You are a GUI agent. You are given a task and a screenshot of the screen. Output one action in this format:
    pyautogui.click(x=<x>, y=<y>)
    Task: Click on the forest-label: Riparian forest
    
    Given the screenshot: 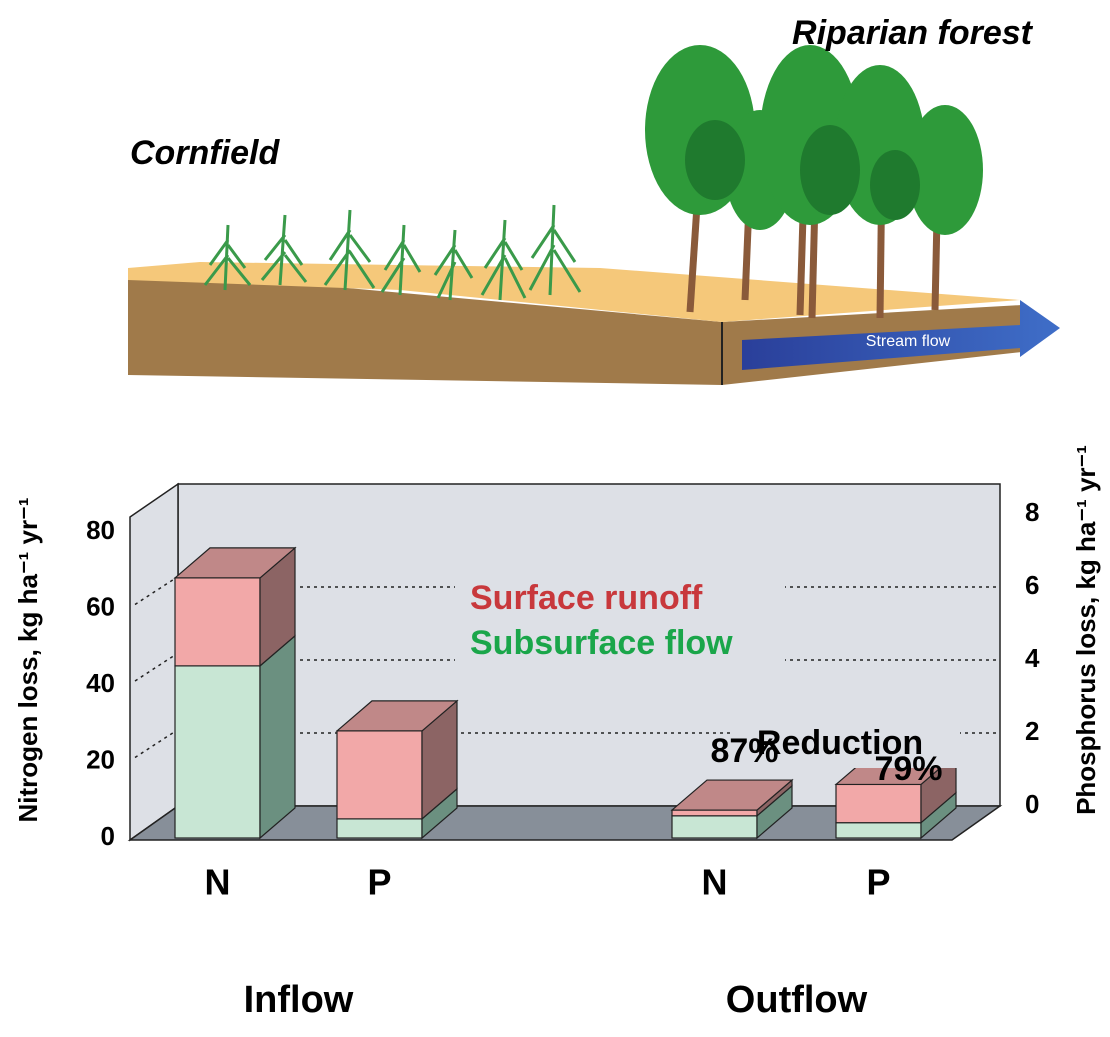 What is the action you would take?
    pyautogui.click(x=913, y=33)
    